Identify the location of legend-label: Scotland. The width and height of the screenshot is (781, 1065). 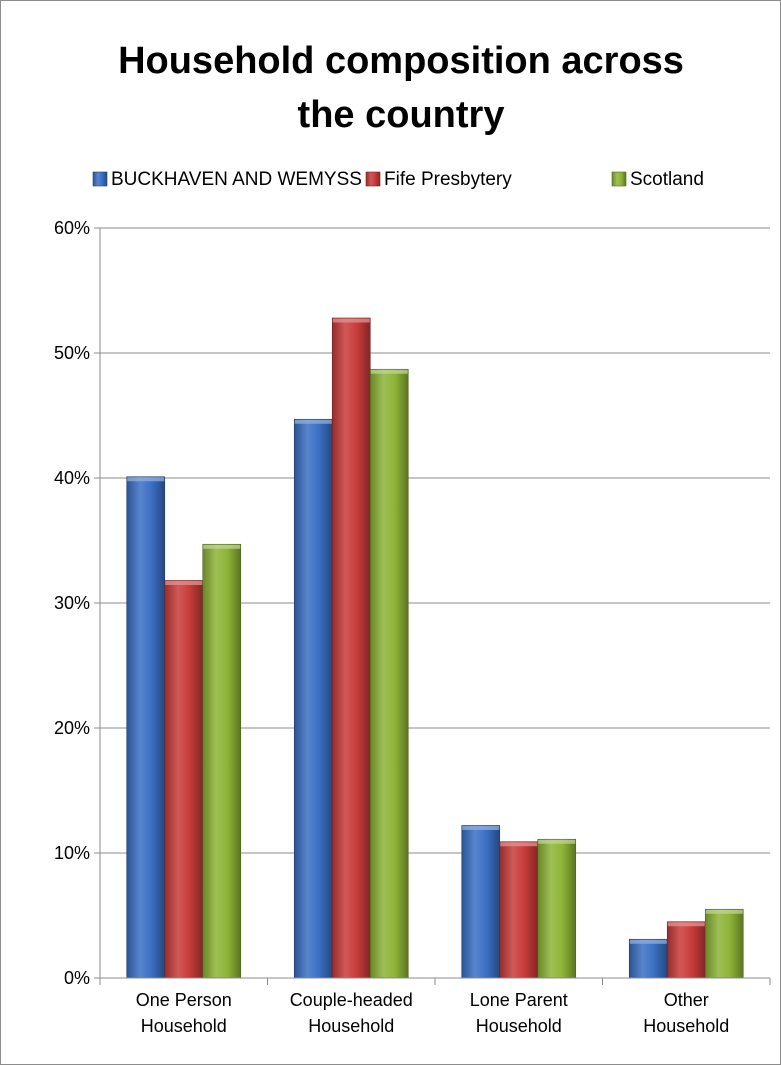
(667, 179).